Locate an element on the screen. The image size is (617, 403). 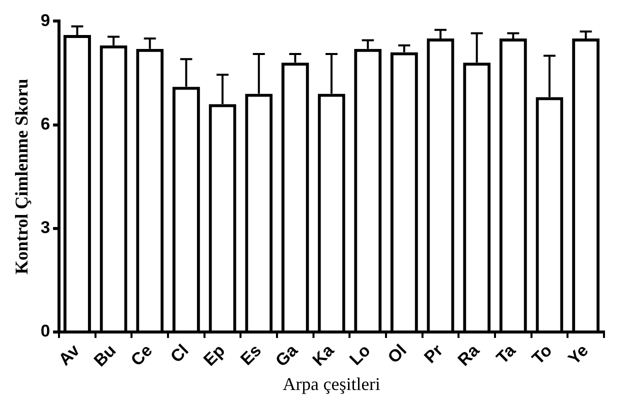
x-tick-label: Av is located at coordinates (69, 355).